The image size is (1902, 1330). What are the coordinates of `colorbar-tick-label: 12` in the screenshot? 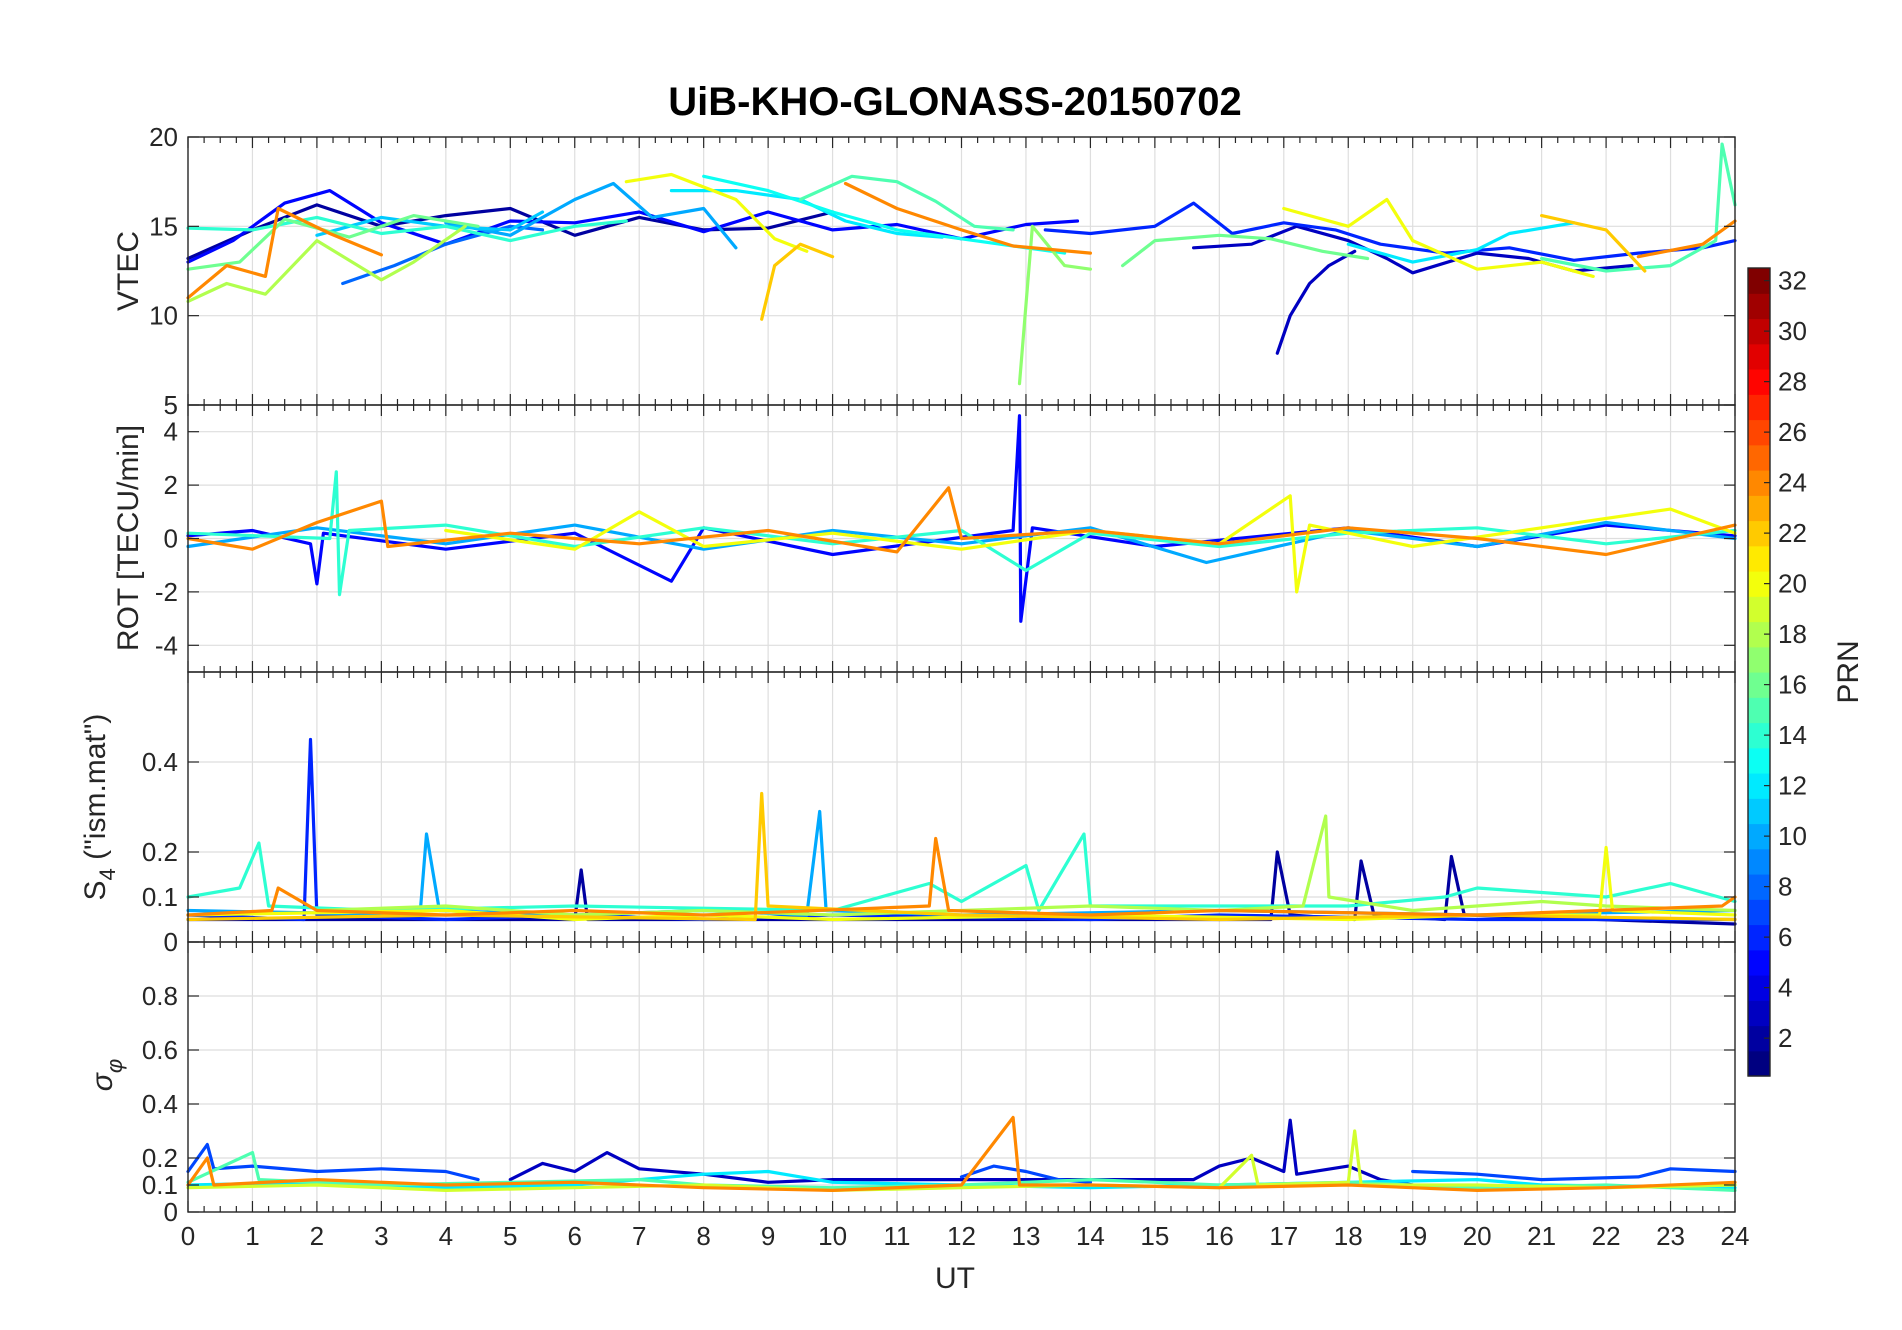 It's located at (1792, 786).